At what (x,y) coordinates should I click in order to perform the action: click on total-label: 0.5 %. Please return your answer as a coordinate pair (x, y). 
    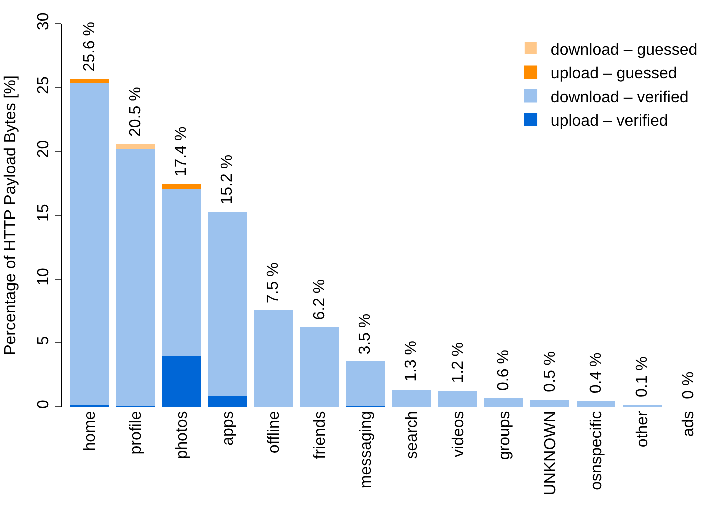
    Looking at the image, I should click on (551, 371).